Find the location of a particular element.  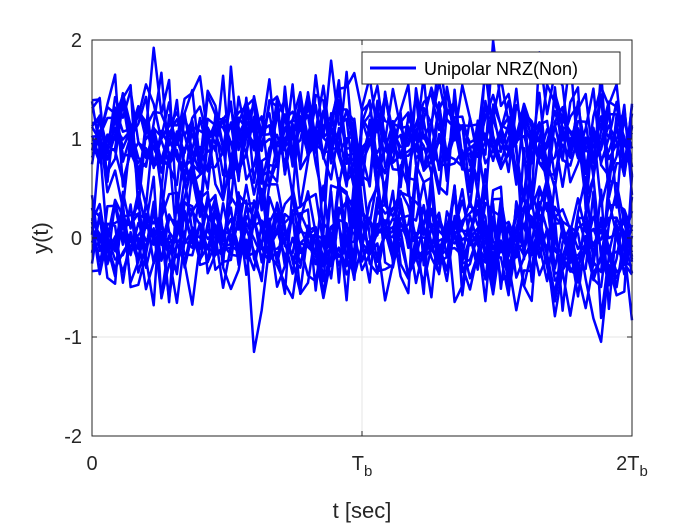

y-tick-label: 2 is located at coordinates (76, 41).